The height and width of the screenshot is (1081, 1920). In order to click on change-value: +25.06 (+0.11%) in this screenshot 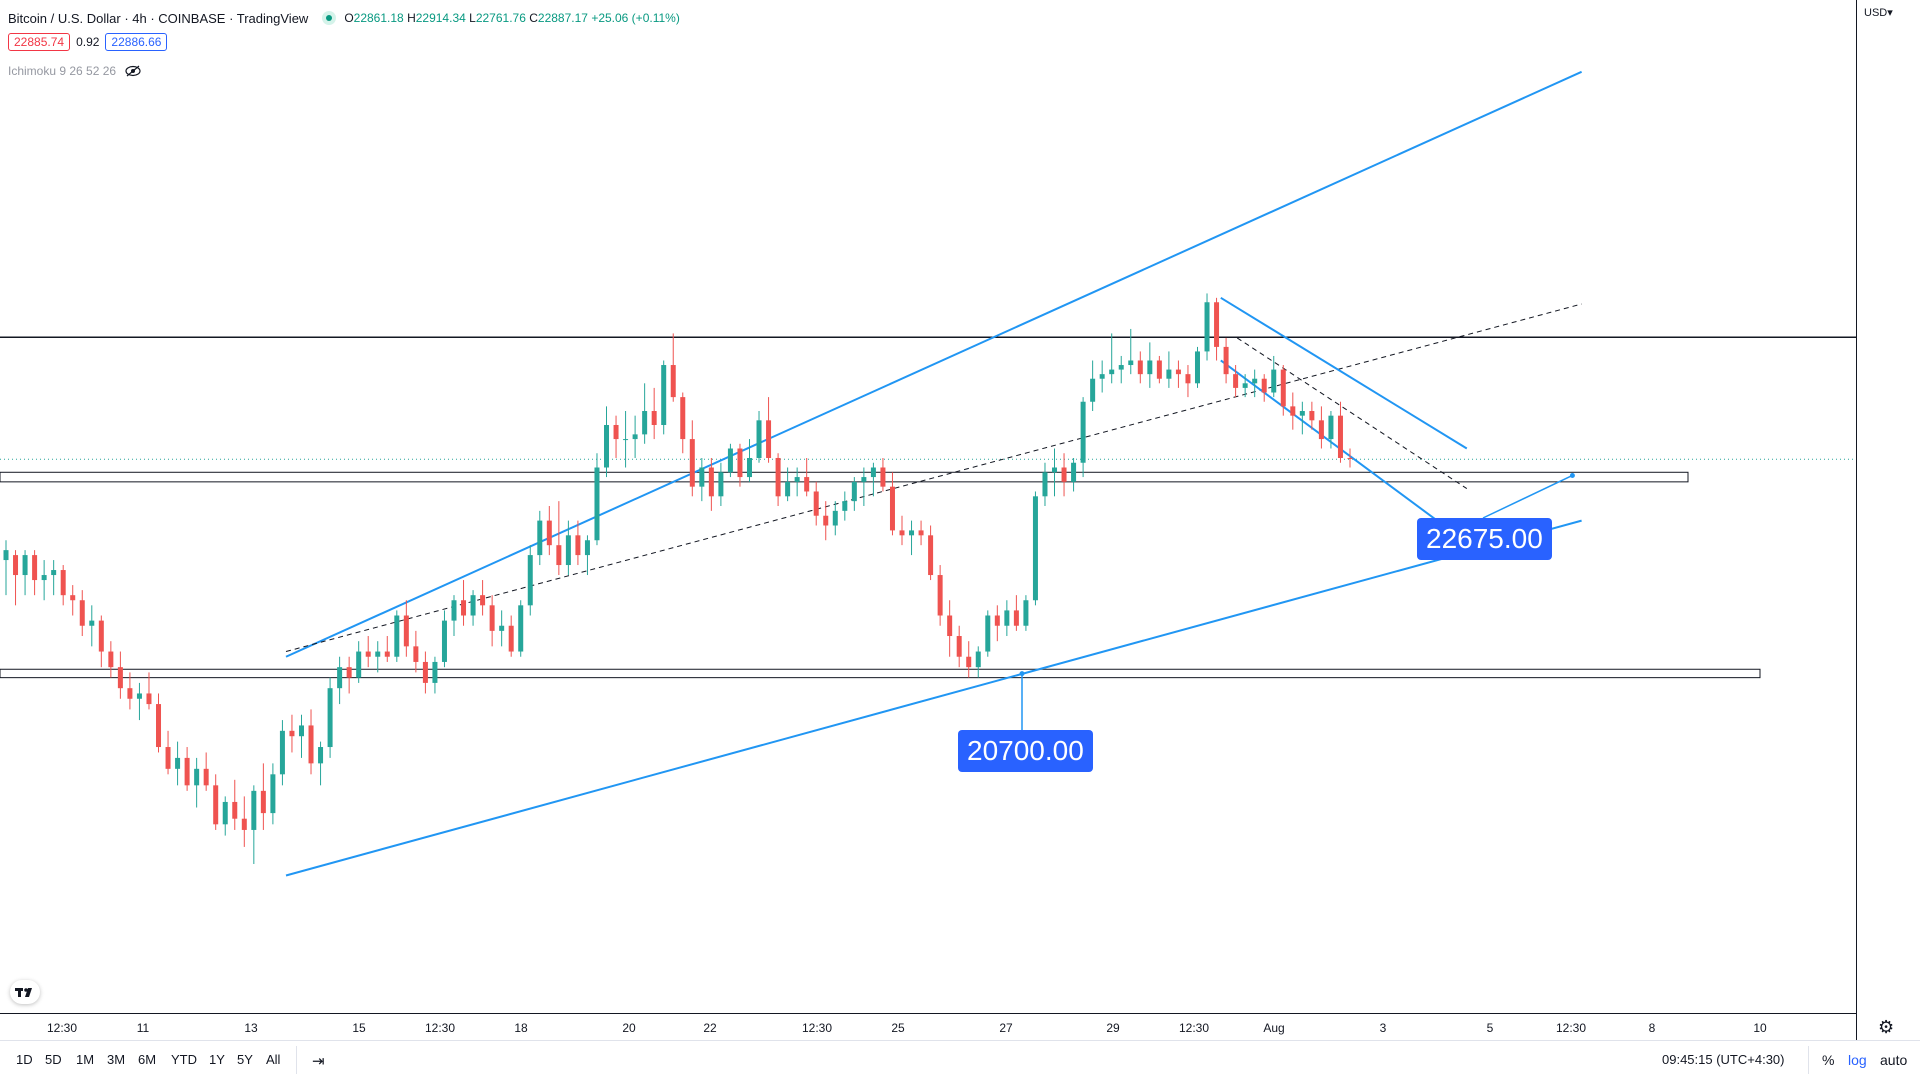, I will do `click(635, 18)`.